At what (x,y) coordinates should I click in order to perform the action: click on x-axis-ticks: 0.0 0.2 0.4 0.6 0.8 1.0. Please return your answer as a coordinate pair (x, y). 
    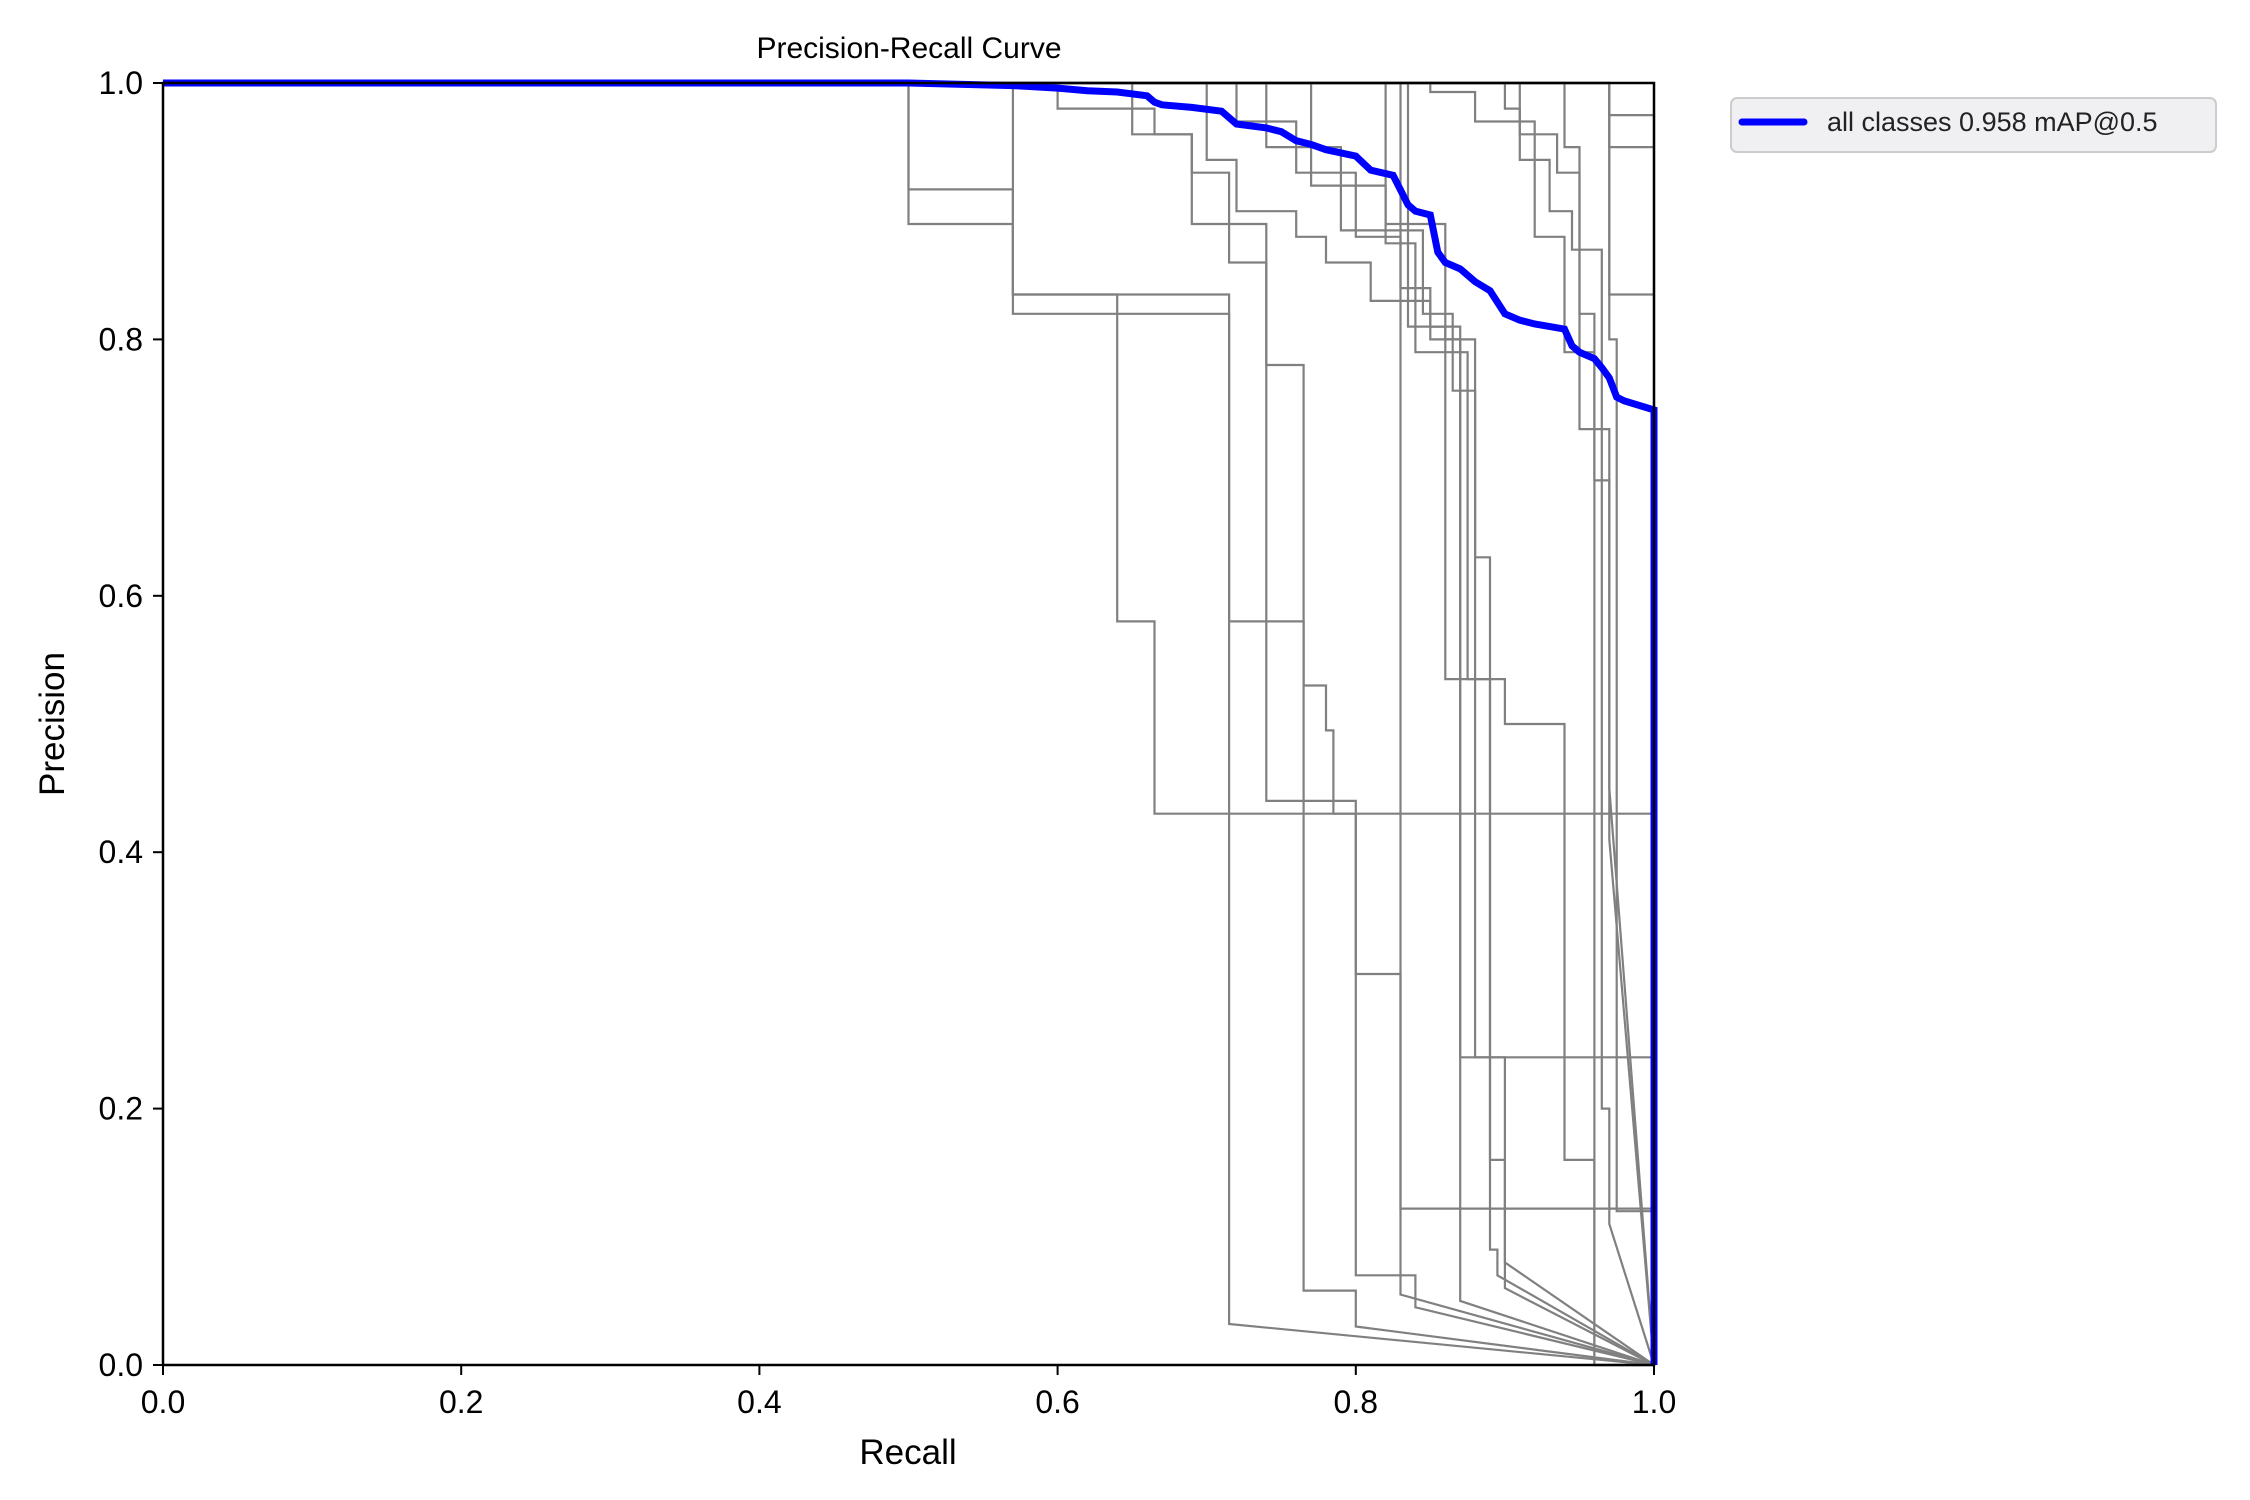
    Looking at the image, I should click on (908, 1392).